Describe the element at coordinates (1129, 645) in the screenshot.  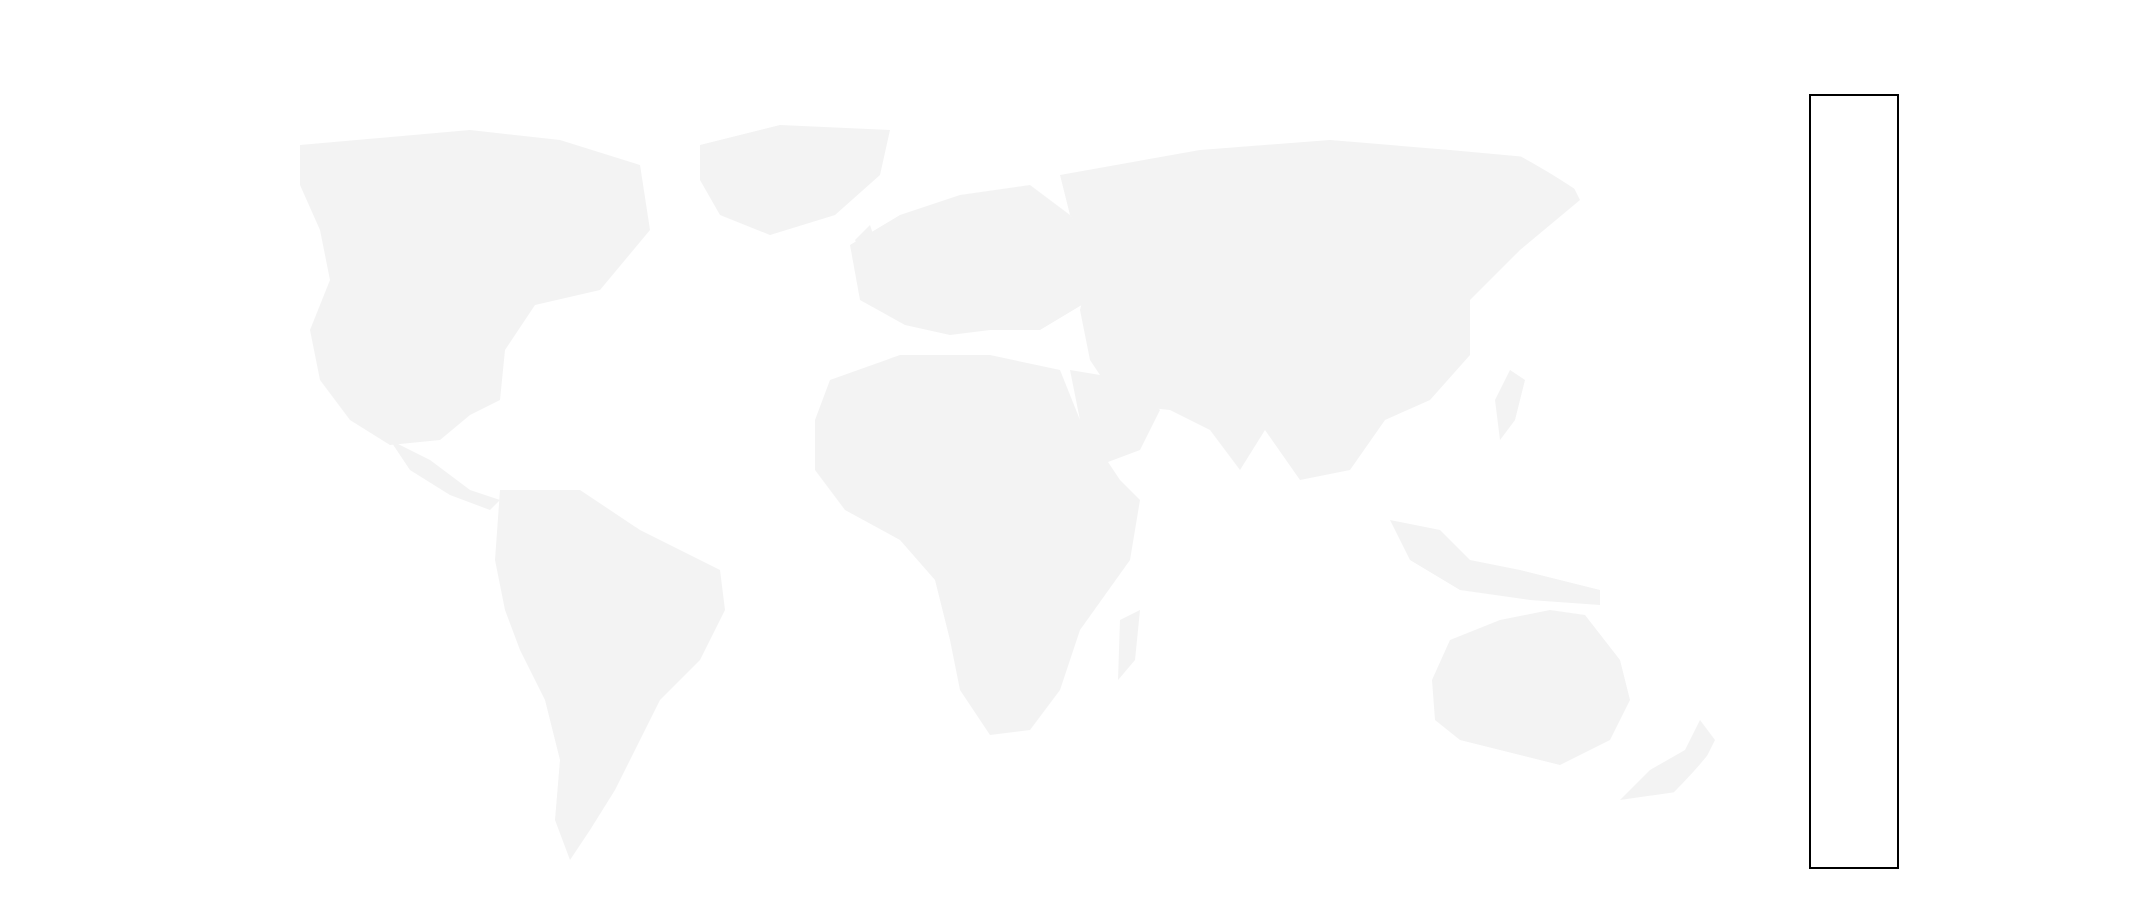
I see `madagascar-land` at that location.